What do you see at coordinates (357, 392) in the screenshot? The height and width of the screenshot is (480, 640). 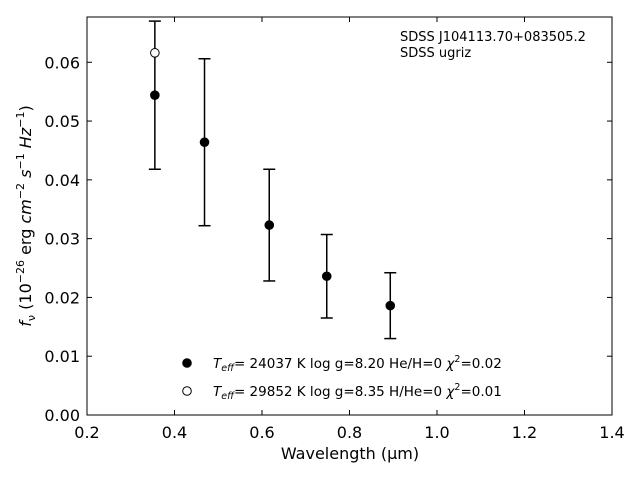 I see `legend-label-1: Teff= 29852 K log g=8.35 H/He=0 χ2=0.01` at bounding box center [357, 392].